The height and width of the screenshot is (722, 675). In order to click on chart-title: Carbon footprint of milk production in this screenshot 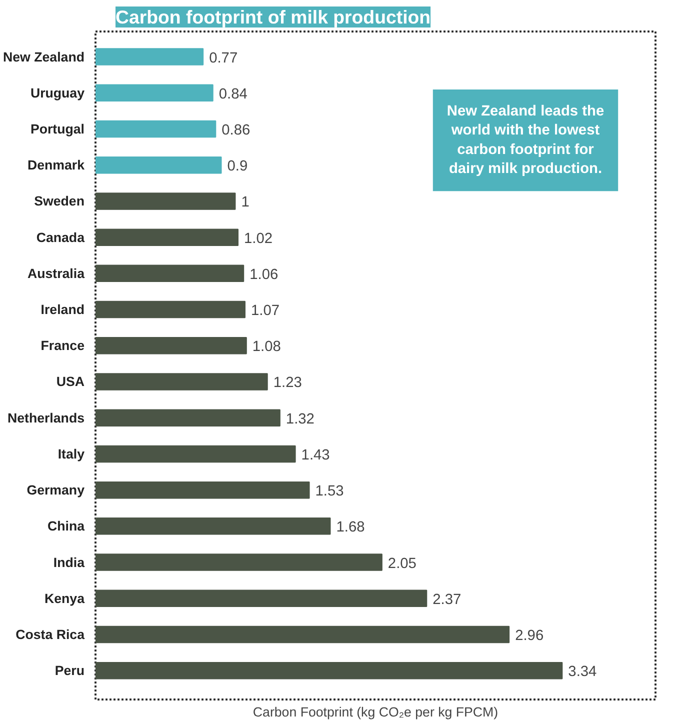, I will do `click(273, 17)`.